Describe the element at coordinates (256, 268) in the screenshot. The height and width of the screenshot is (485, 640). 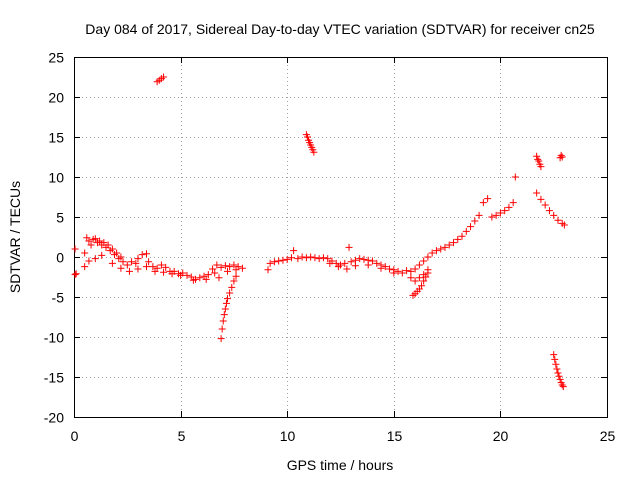
I see `series-lower-branch` at that location.